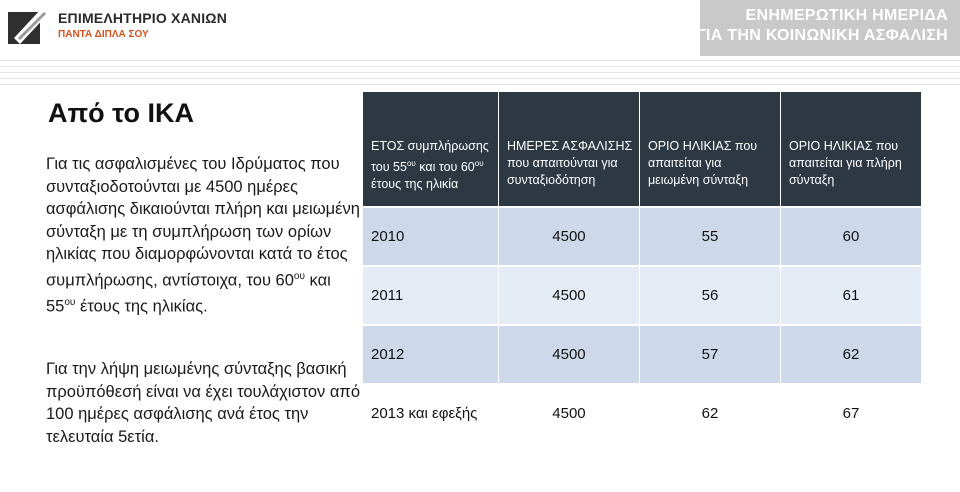 This screenshot has height=492, width=960. I want to click on cell-reduced-age: 55, so click(709, 236).